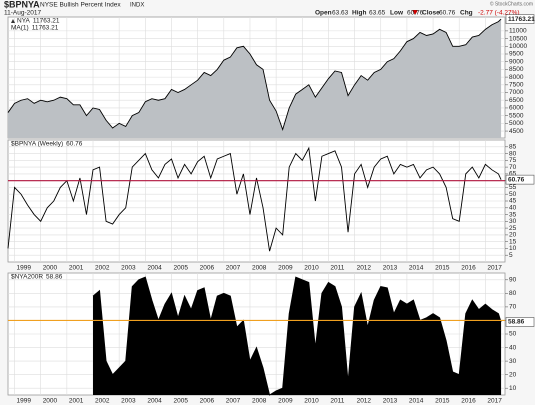 The image size is (535, 405). I want to click on legend-entry: MA(1), so click(20, 28).